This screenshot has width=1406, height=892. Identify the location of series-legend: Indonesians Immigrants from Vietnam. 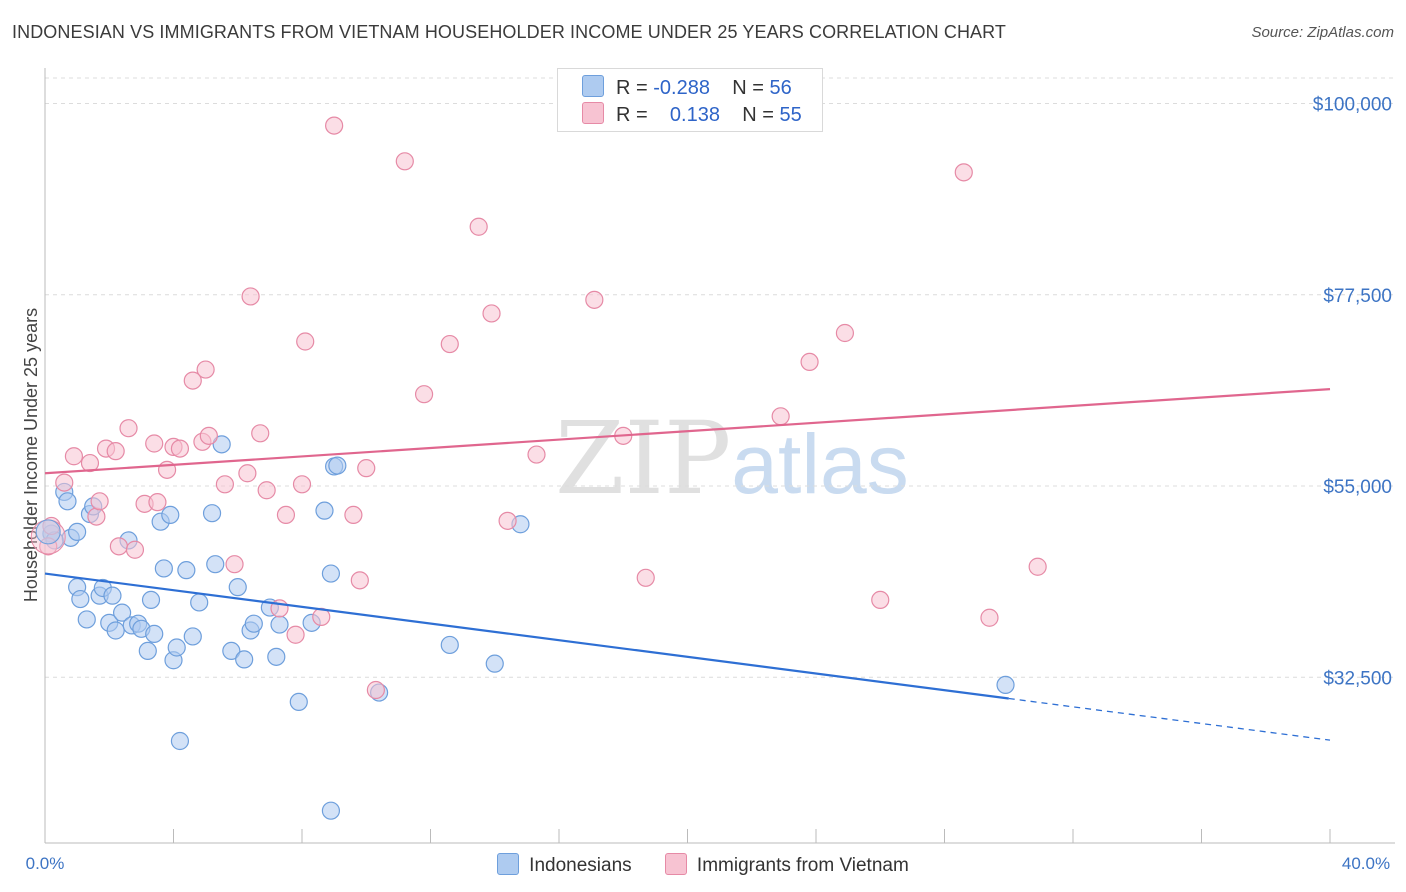
(703, 865).